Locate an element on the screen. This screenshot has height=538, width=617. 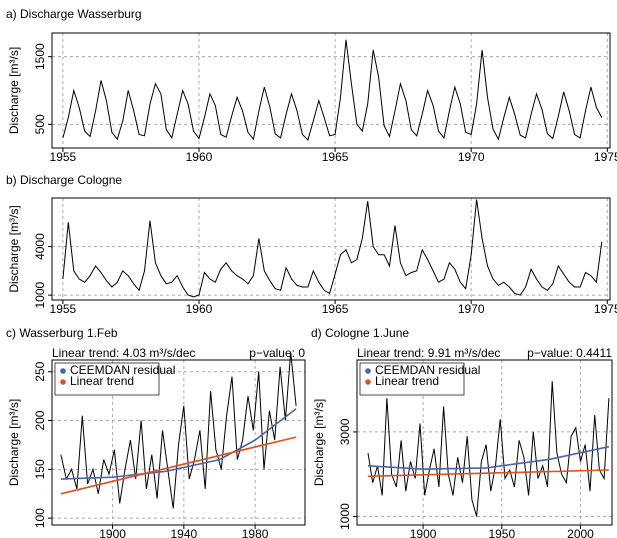
y-tick-label: 200 is located at coordinates (40, 420).